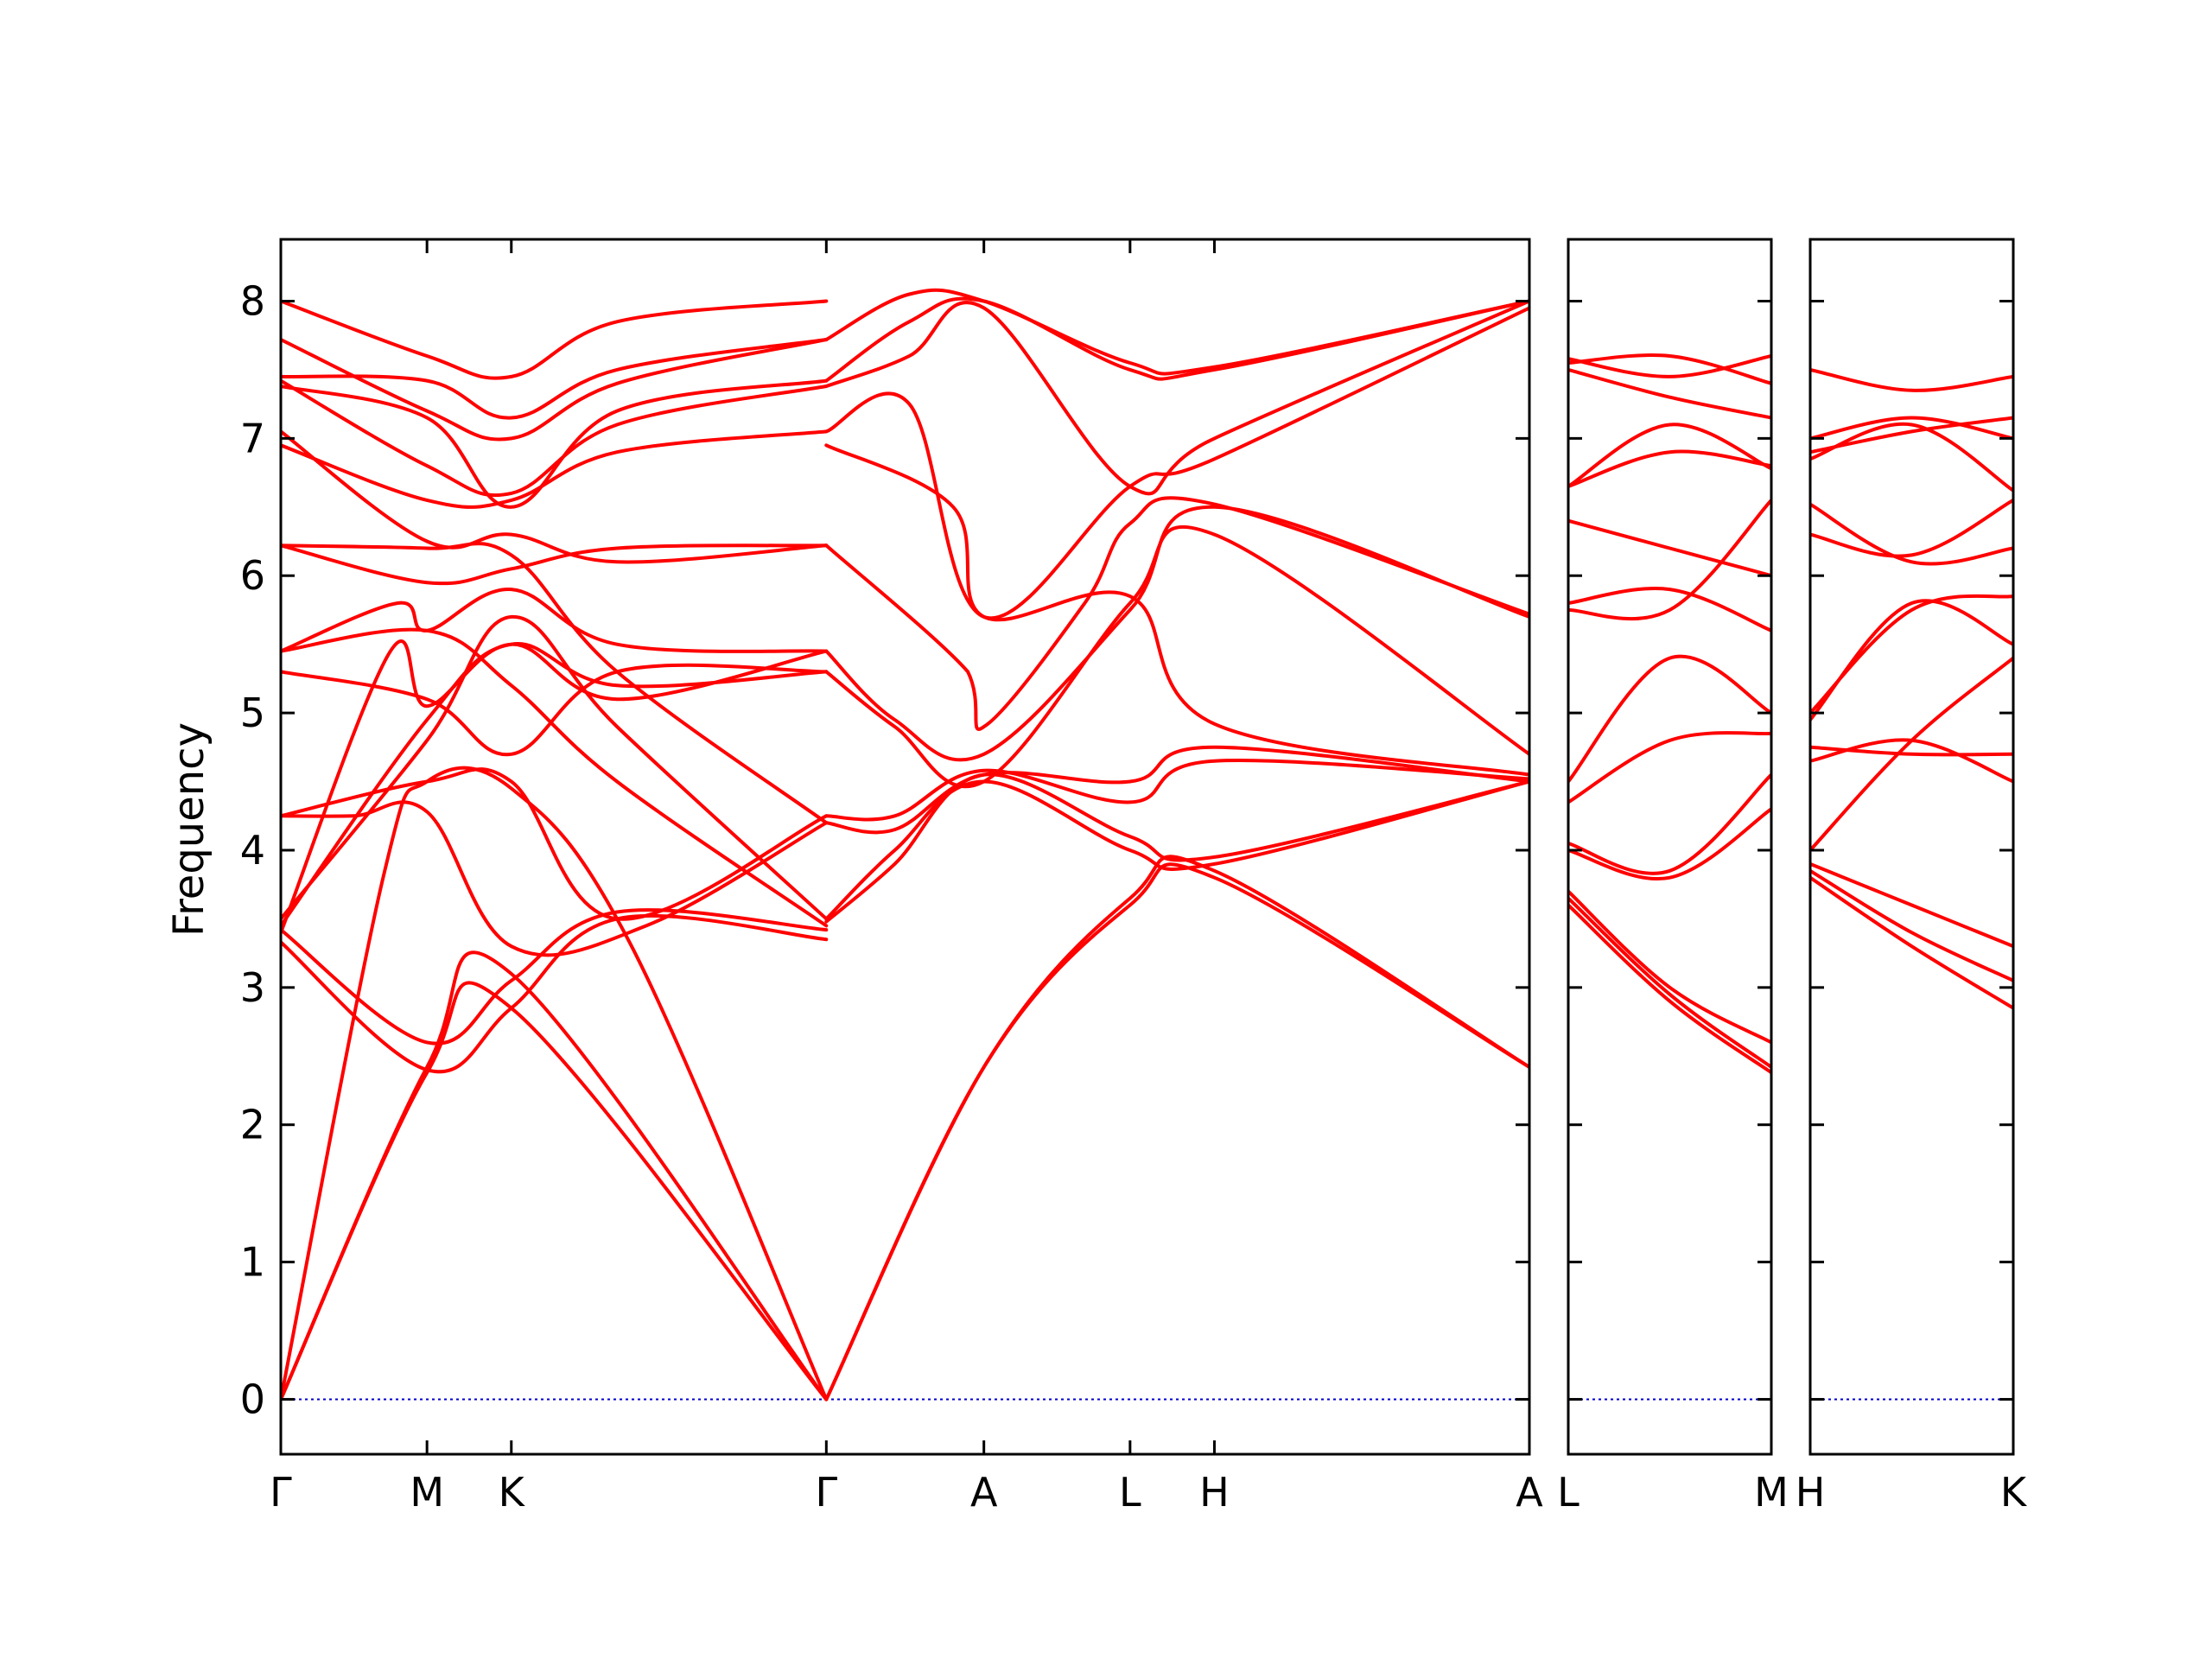  Describe the element at coordinates (252, 987) in the screenshot. I see `y-tick-label: 3` at that location.